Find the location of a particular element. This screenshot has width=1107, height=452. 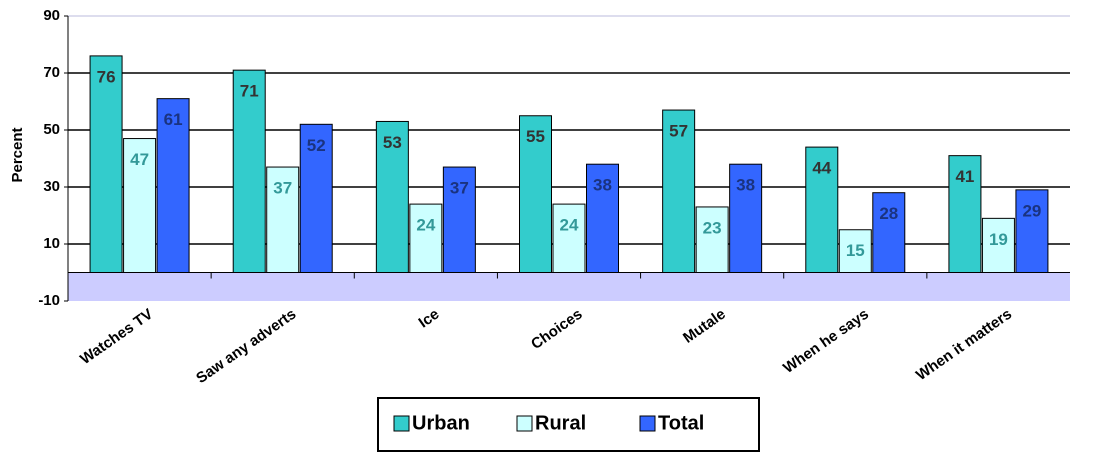

data-label: 71 is located at coordinates (249, 91).